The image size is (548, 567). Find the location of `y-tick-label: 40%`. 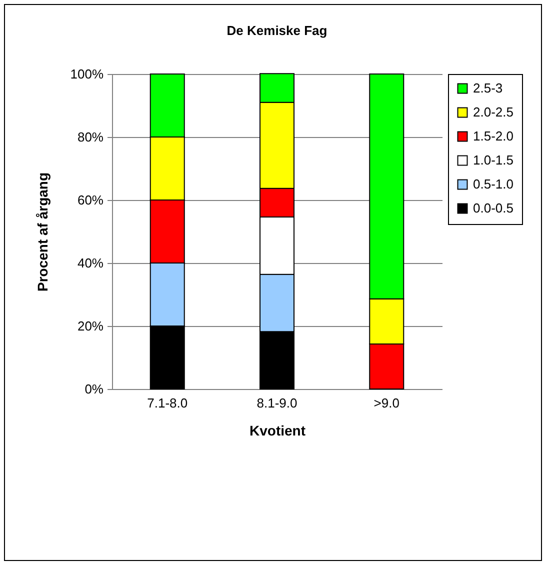

y-tick-label: 40% is located at coordinates (90, 263).